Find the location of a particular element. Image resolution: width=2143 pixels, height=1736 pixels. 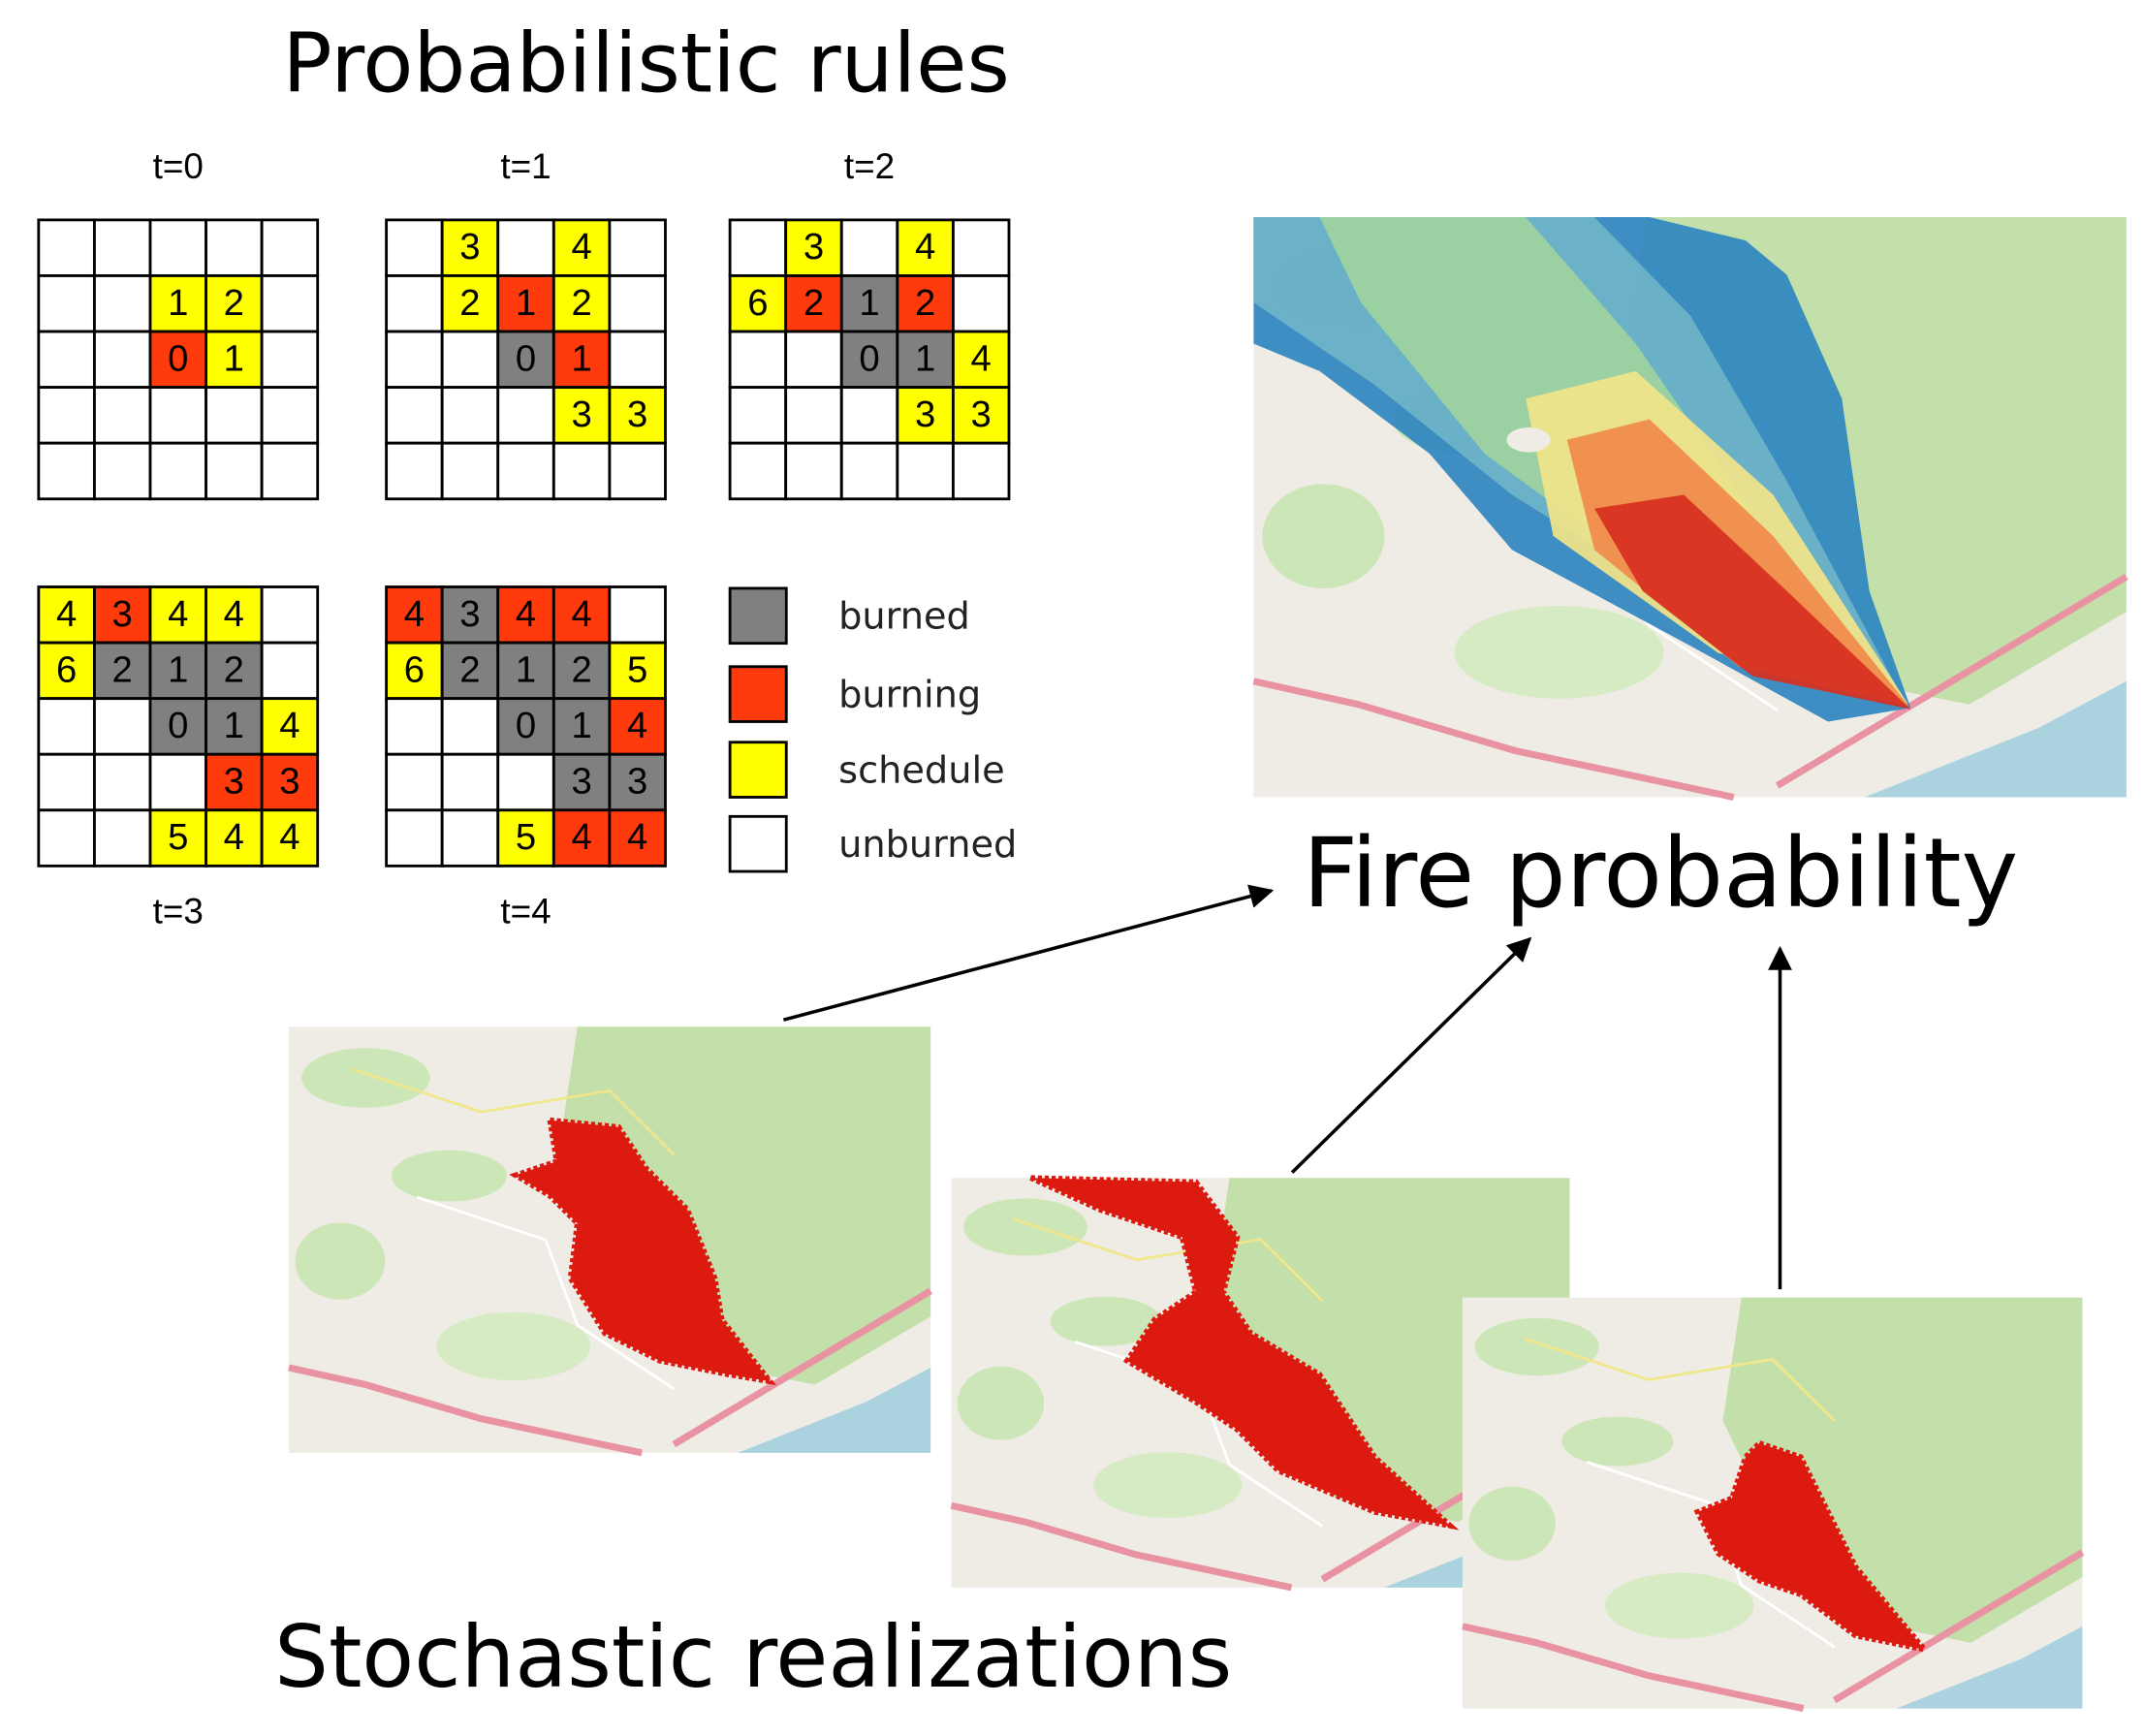

grid: 4 3 4 46 2 1 20 1 43 35 4 4t=3 is located at coordinates (178, 758).